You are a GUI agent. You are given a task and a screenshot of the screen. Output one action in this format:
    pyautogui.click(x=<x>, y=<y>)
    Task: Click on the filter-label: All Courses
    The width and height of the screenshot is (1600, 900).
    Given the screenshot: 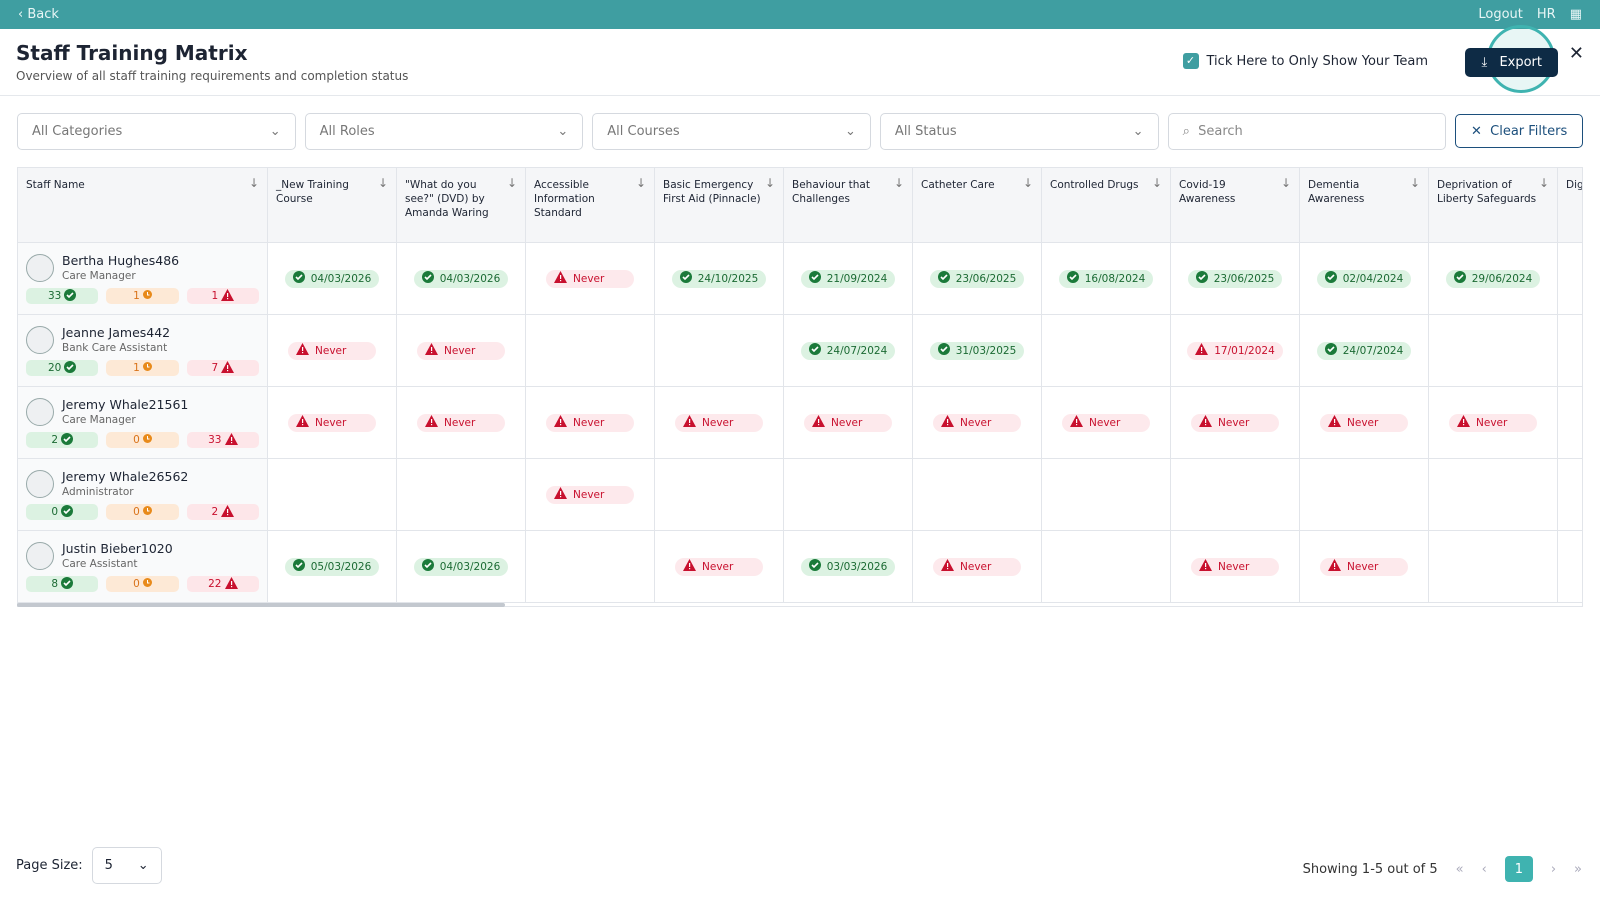 What is the action you would take?
    pyautogui.click(x=643, y=131)
    